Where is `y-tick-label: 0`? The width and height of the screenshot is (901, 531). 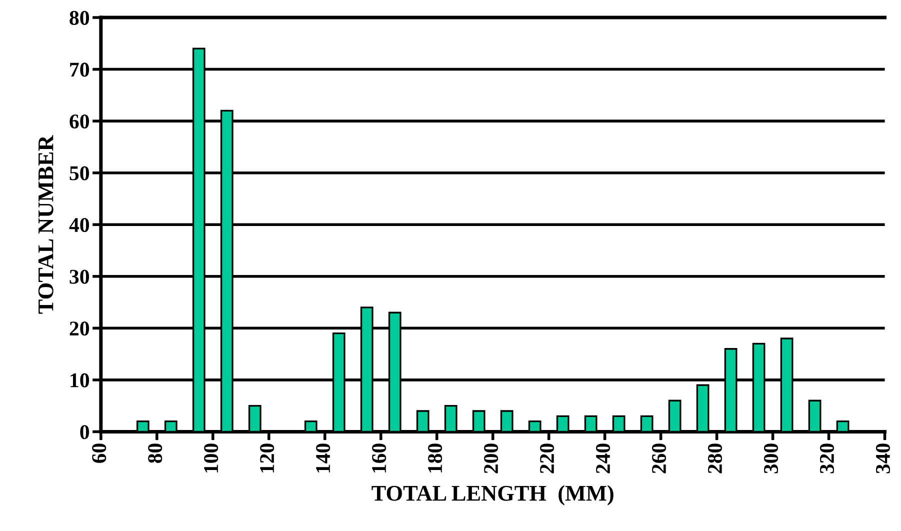 y-tick-label: 0 is located at coordinates (85, 432).